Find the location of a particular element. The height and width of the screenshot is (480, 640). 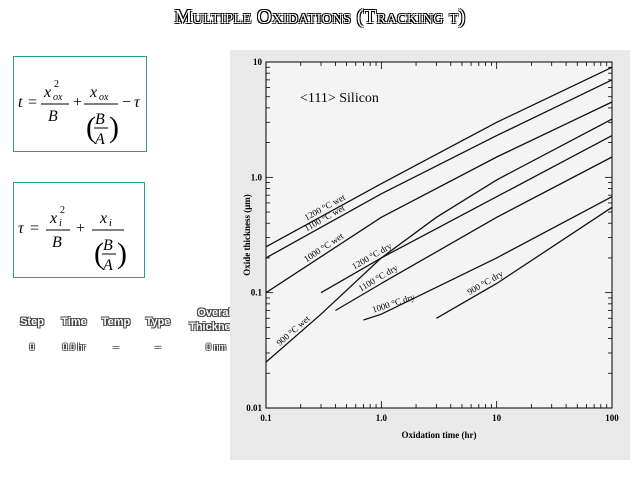

series-line-1100-c-dry is located at coordinates (474, 234).